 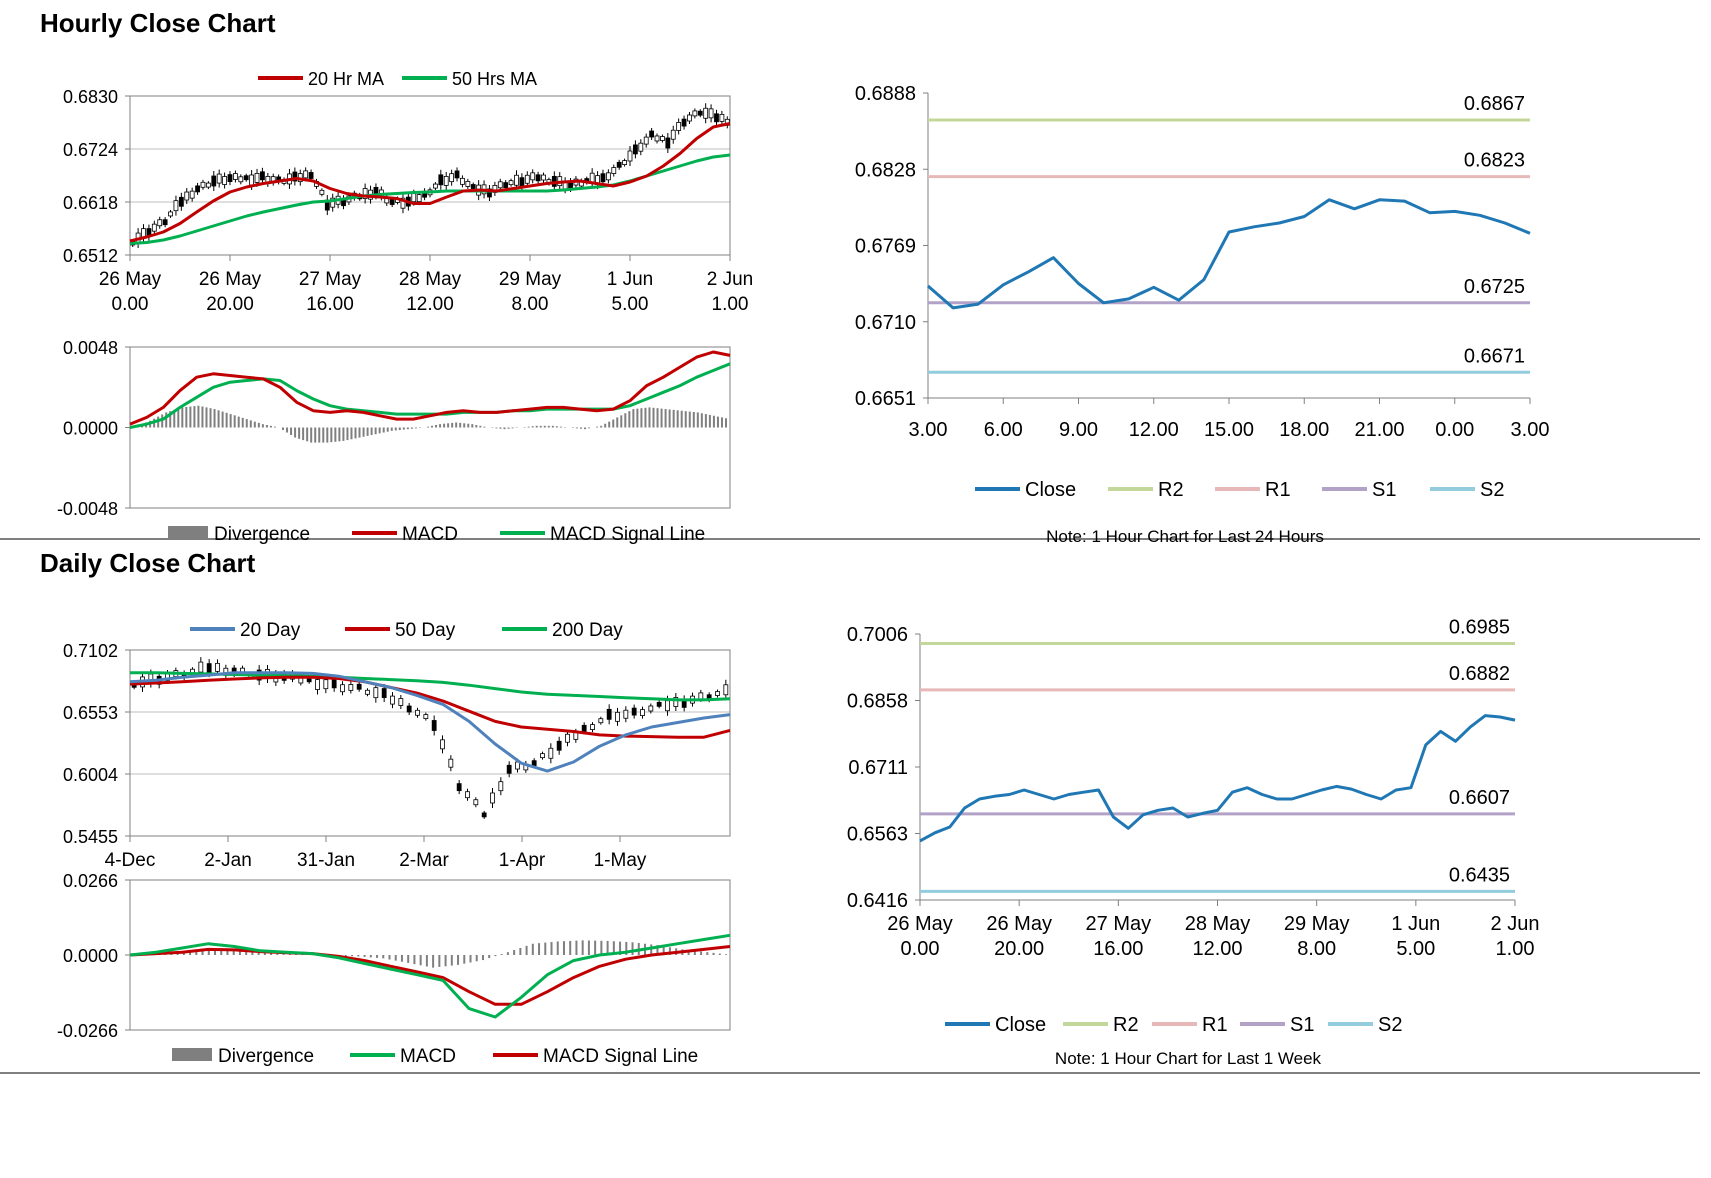 What do you see at coordinates (620, 860) in the screenshot?
I see `x-tick-label: 1-May` at bounding box center [620, 860].